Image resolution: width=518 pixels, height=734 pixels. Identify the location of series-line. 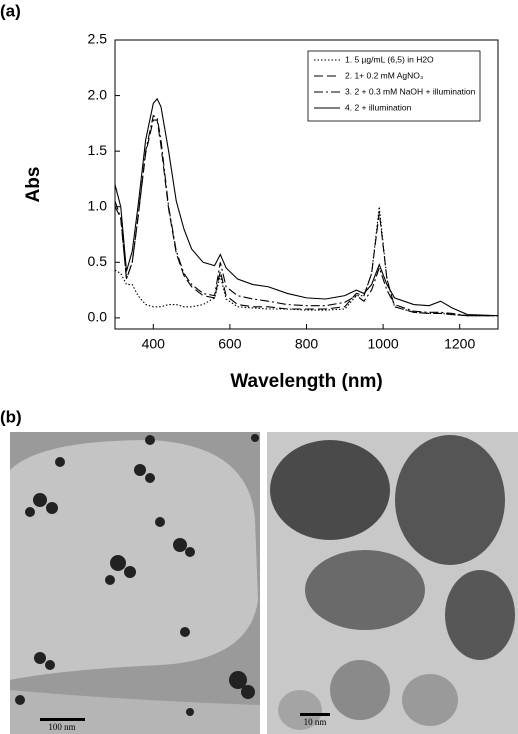
(306, 261).